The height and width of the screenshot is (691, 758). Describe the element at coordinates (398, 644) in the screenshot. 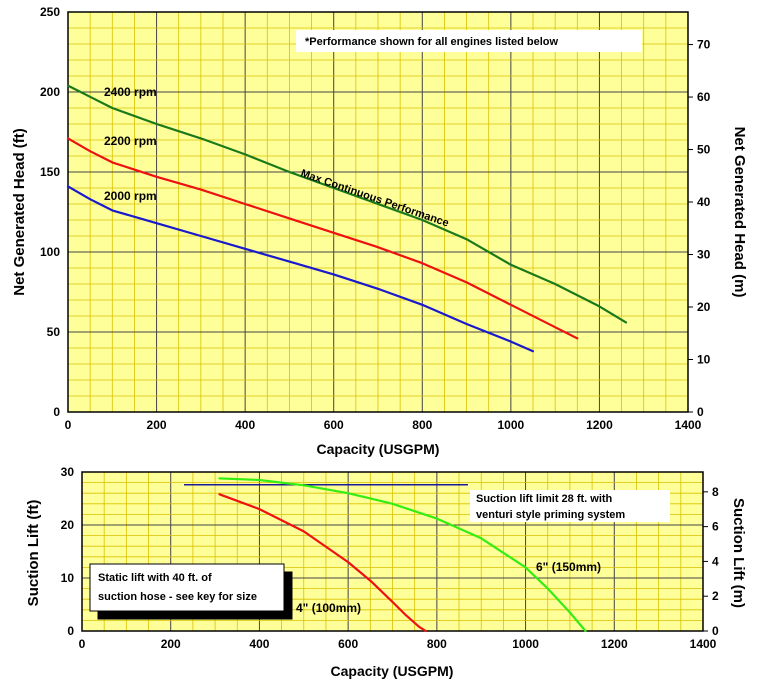

I see `bottom-x-tick-labels: 0 200 400 600 800 1000 1200 1400` at that location.